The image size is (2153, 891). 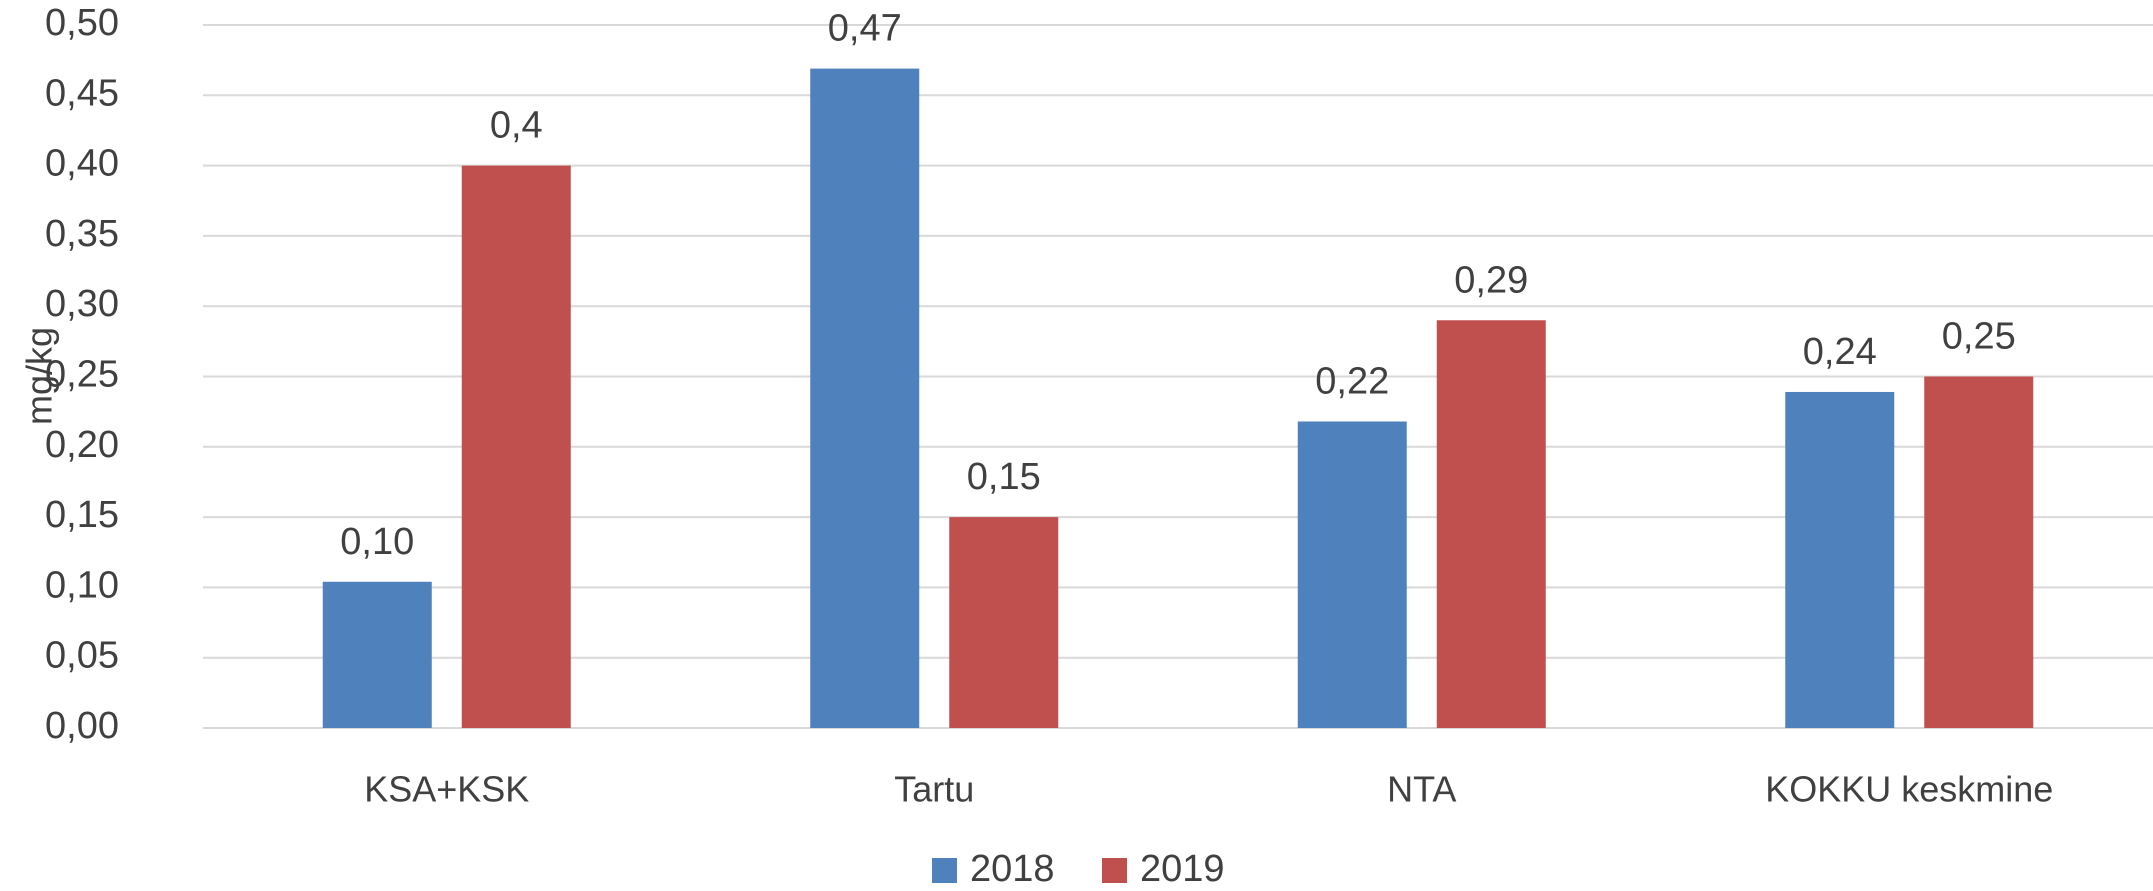 What do you see at coordinates (82, 726) in the screenshot?
I see `y-tick-label: 0,00` at bounding box center [82, 726].